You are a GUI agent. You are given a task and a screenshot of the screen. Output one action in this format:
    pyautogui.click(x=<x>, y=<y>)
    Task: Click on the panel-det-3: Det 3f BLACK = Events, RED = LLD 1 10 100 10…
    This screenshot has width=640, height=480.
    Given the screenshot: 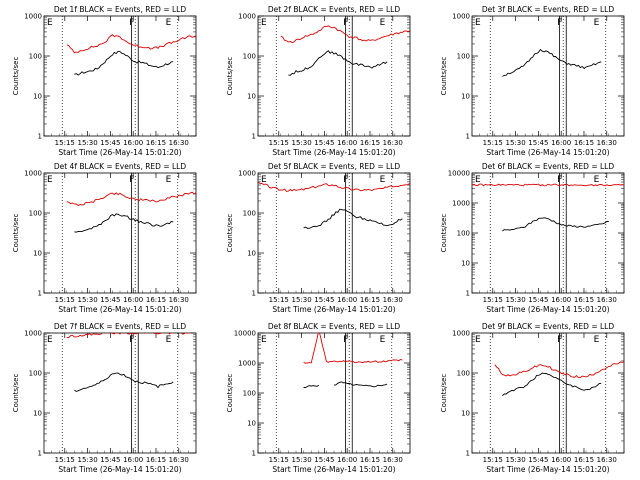 What is the action you would take?
    pyautogui.click(x=532, y=81)
    